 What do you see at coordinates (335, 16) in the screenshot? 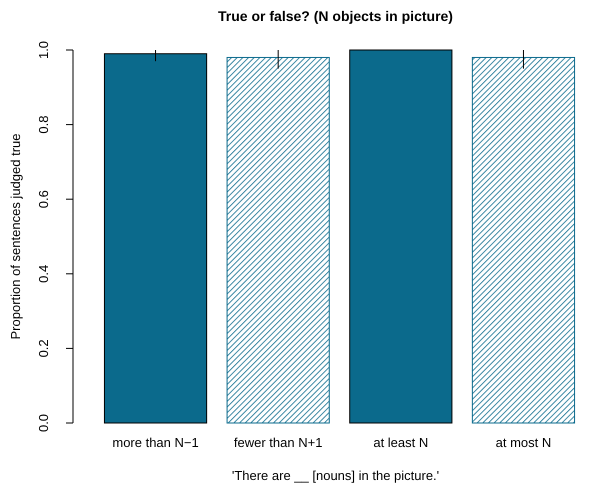
I see `chart-title: True or false? (N objects in picture)` at bounding box center [335, 16].